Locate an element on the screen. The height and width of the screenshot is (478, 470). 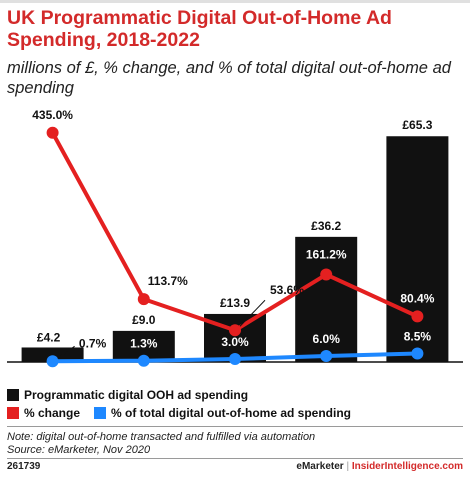
point-pct-change-2021 is located at coordinates (326, 274).